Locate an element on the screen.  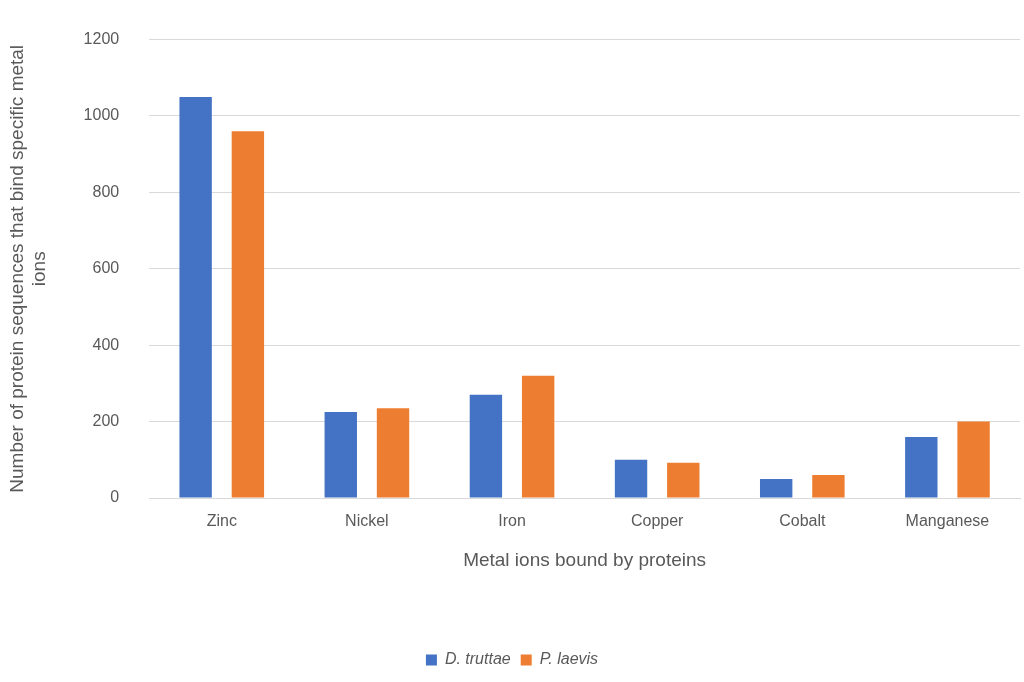
x-tick-label: Cobalt is located at coordinates (802, 521).